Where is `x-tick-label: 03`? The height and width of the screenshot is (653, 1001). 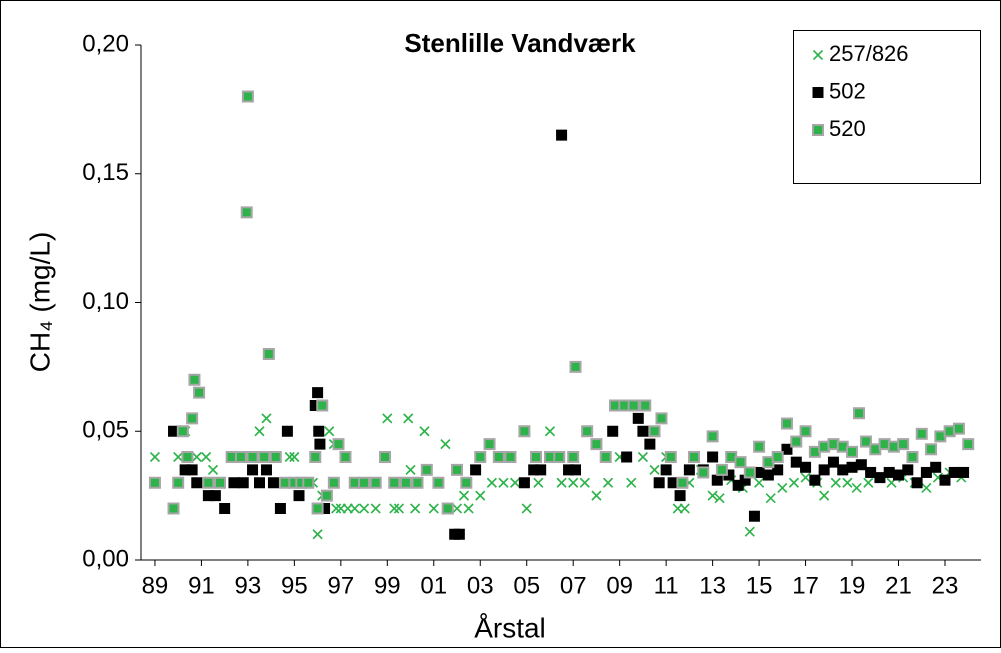 x-tick-label: 03 is located at coordinates (480, 585).